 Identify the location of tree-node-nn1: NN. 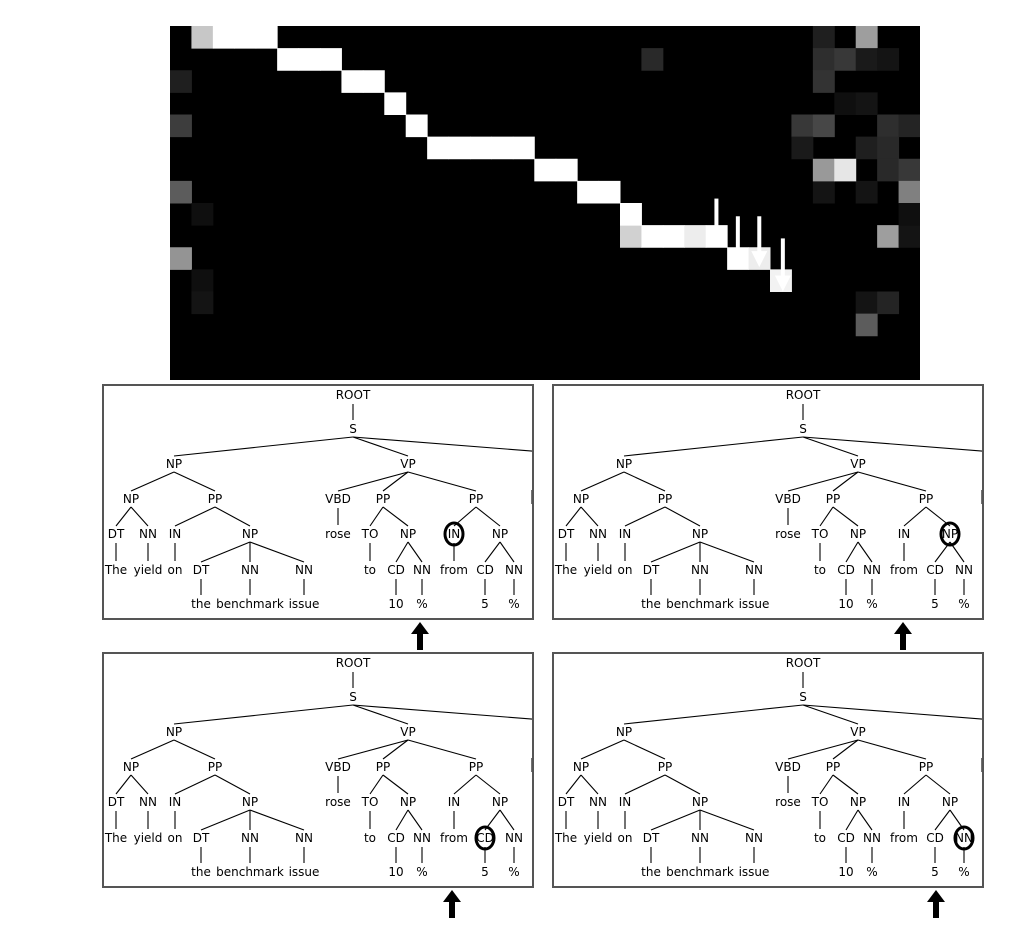
(148, 534).